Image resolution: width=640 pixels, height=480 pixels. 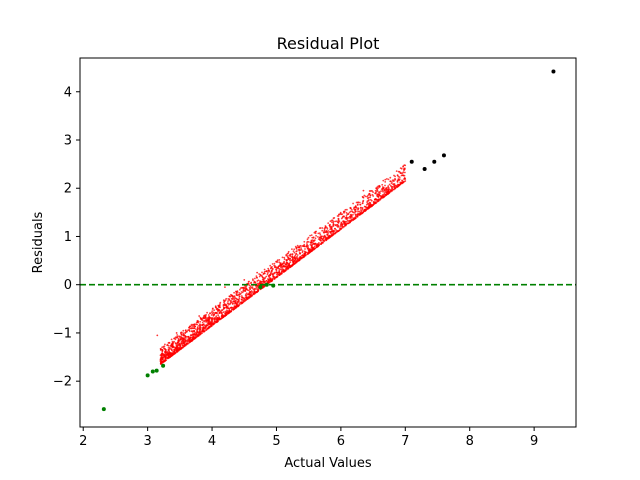 What do you see at coordinates (152, 371) in the screenshot?
I see `data-point-green` at bounding box center [152, 371].